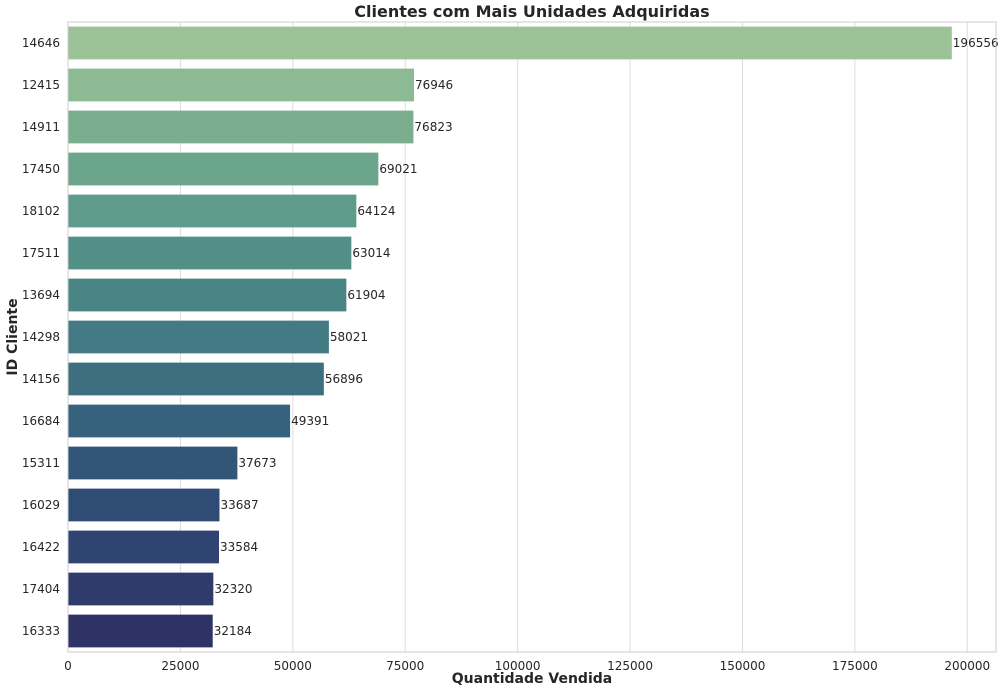  Describe the element at coordinates (13, 336) in the screenshot. I see `y-axis-label: ID Cliente` at that location.